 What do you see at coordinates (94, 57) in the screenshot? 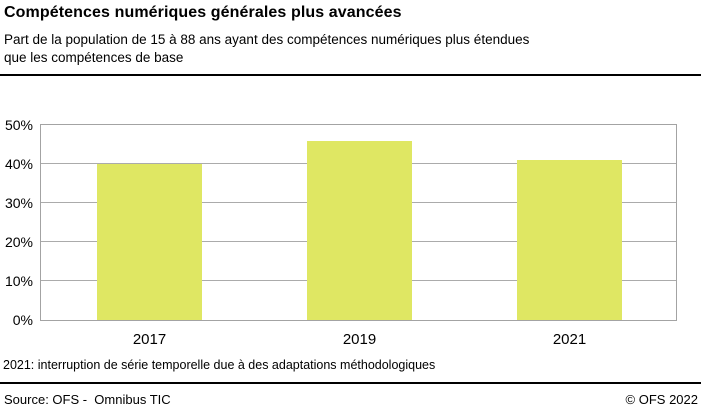
I see `chart-subtitle-line-2: que les compétences de base` at bounding box center [94, 57].